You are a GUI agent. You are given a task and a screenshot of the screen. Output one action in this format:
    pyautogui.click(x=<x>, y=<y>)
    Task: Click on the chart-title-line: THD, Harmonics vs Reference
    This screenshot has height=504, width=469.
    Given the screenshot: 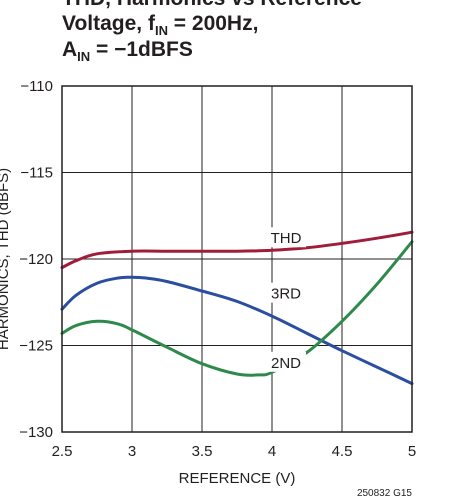 What is the action you would take?
    pyautogui.click(x=212, y=5)
    